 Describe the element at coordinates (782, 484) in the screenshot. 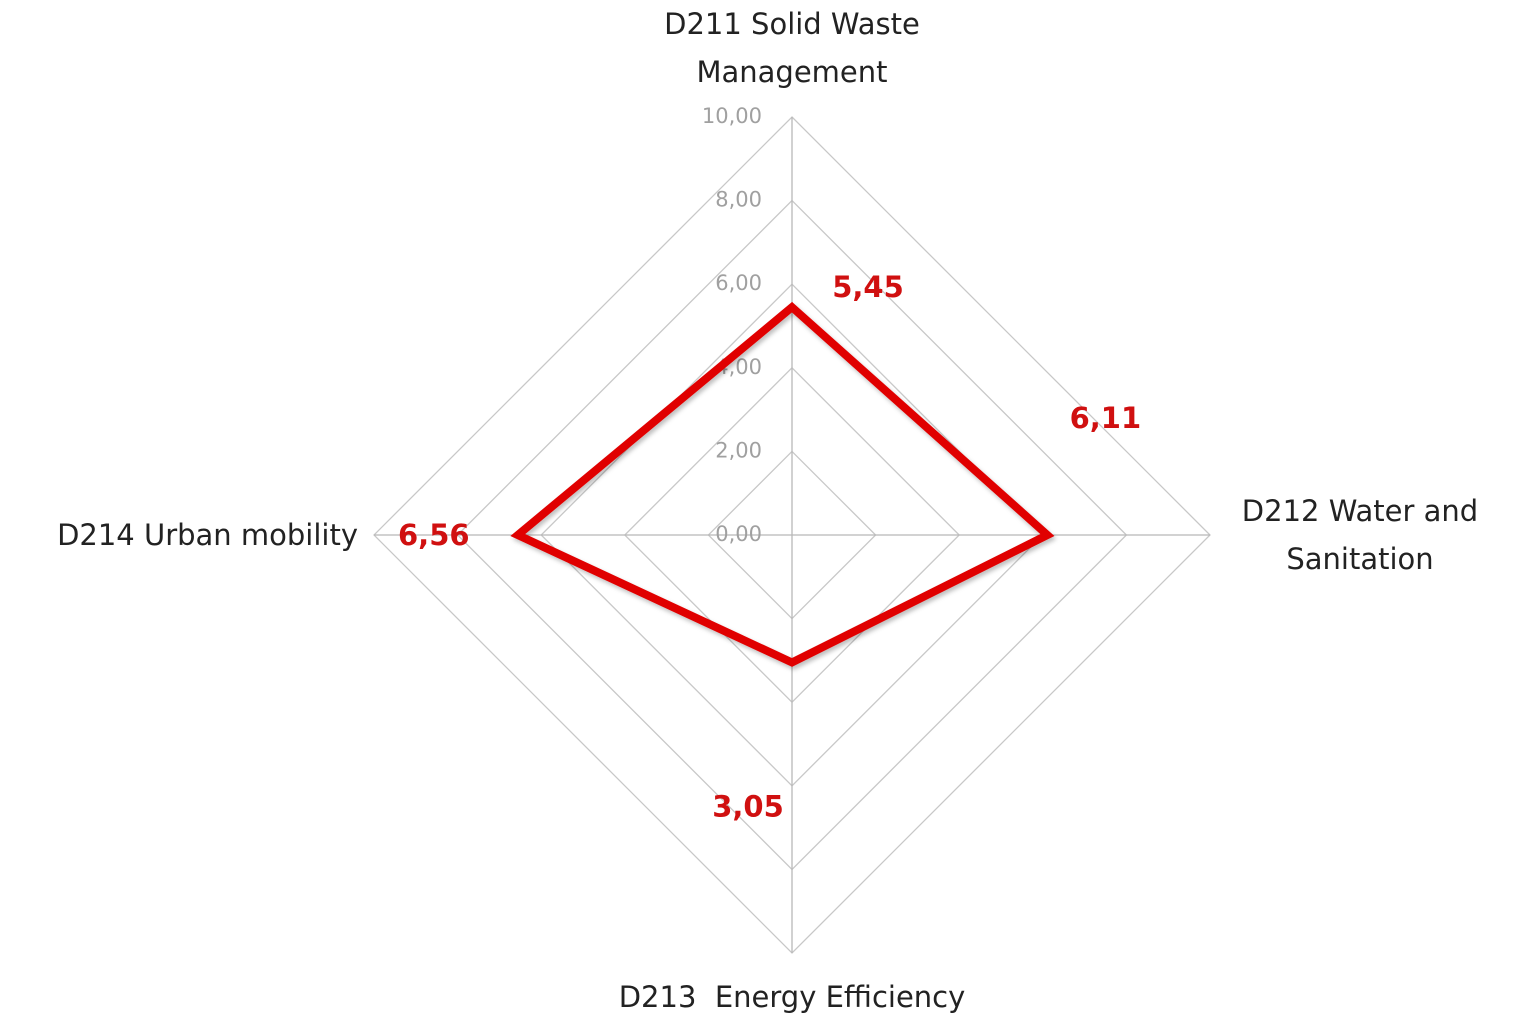

I see `series-line` at that location.